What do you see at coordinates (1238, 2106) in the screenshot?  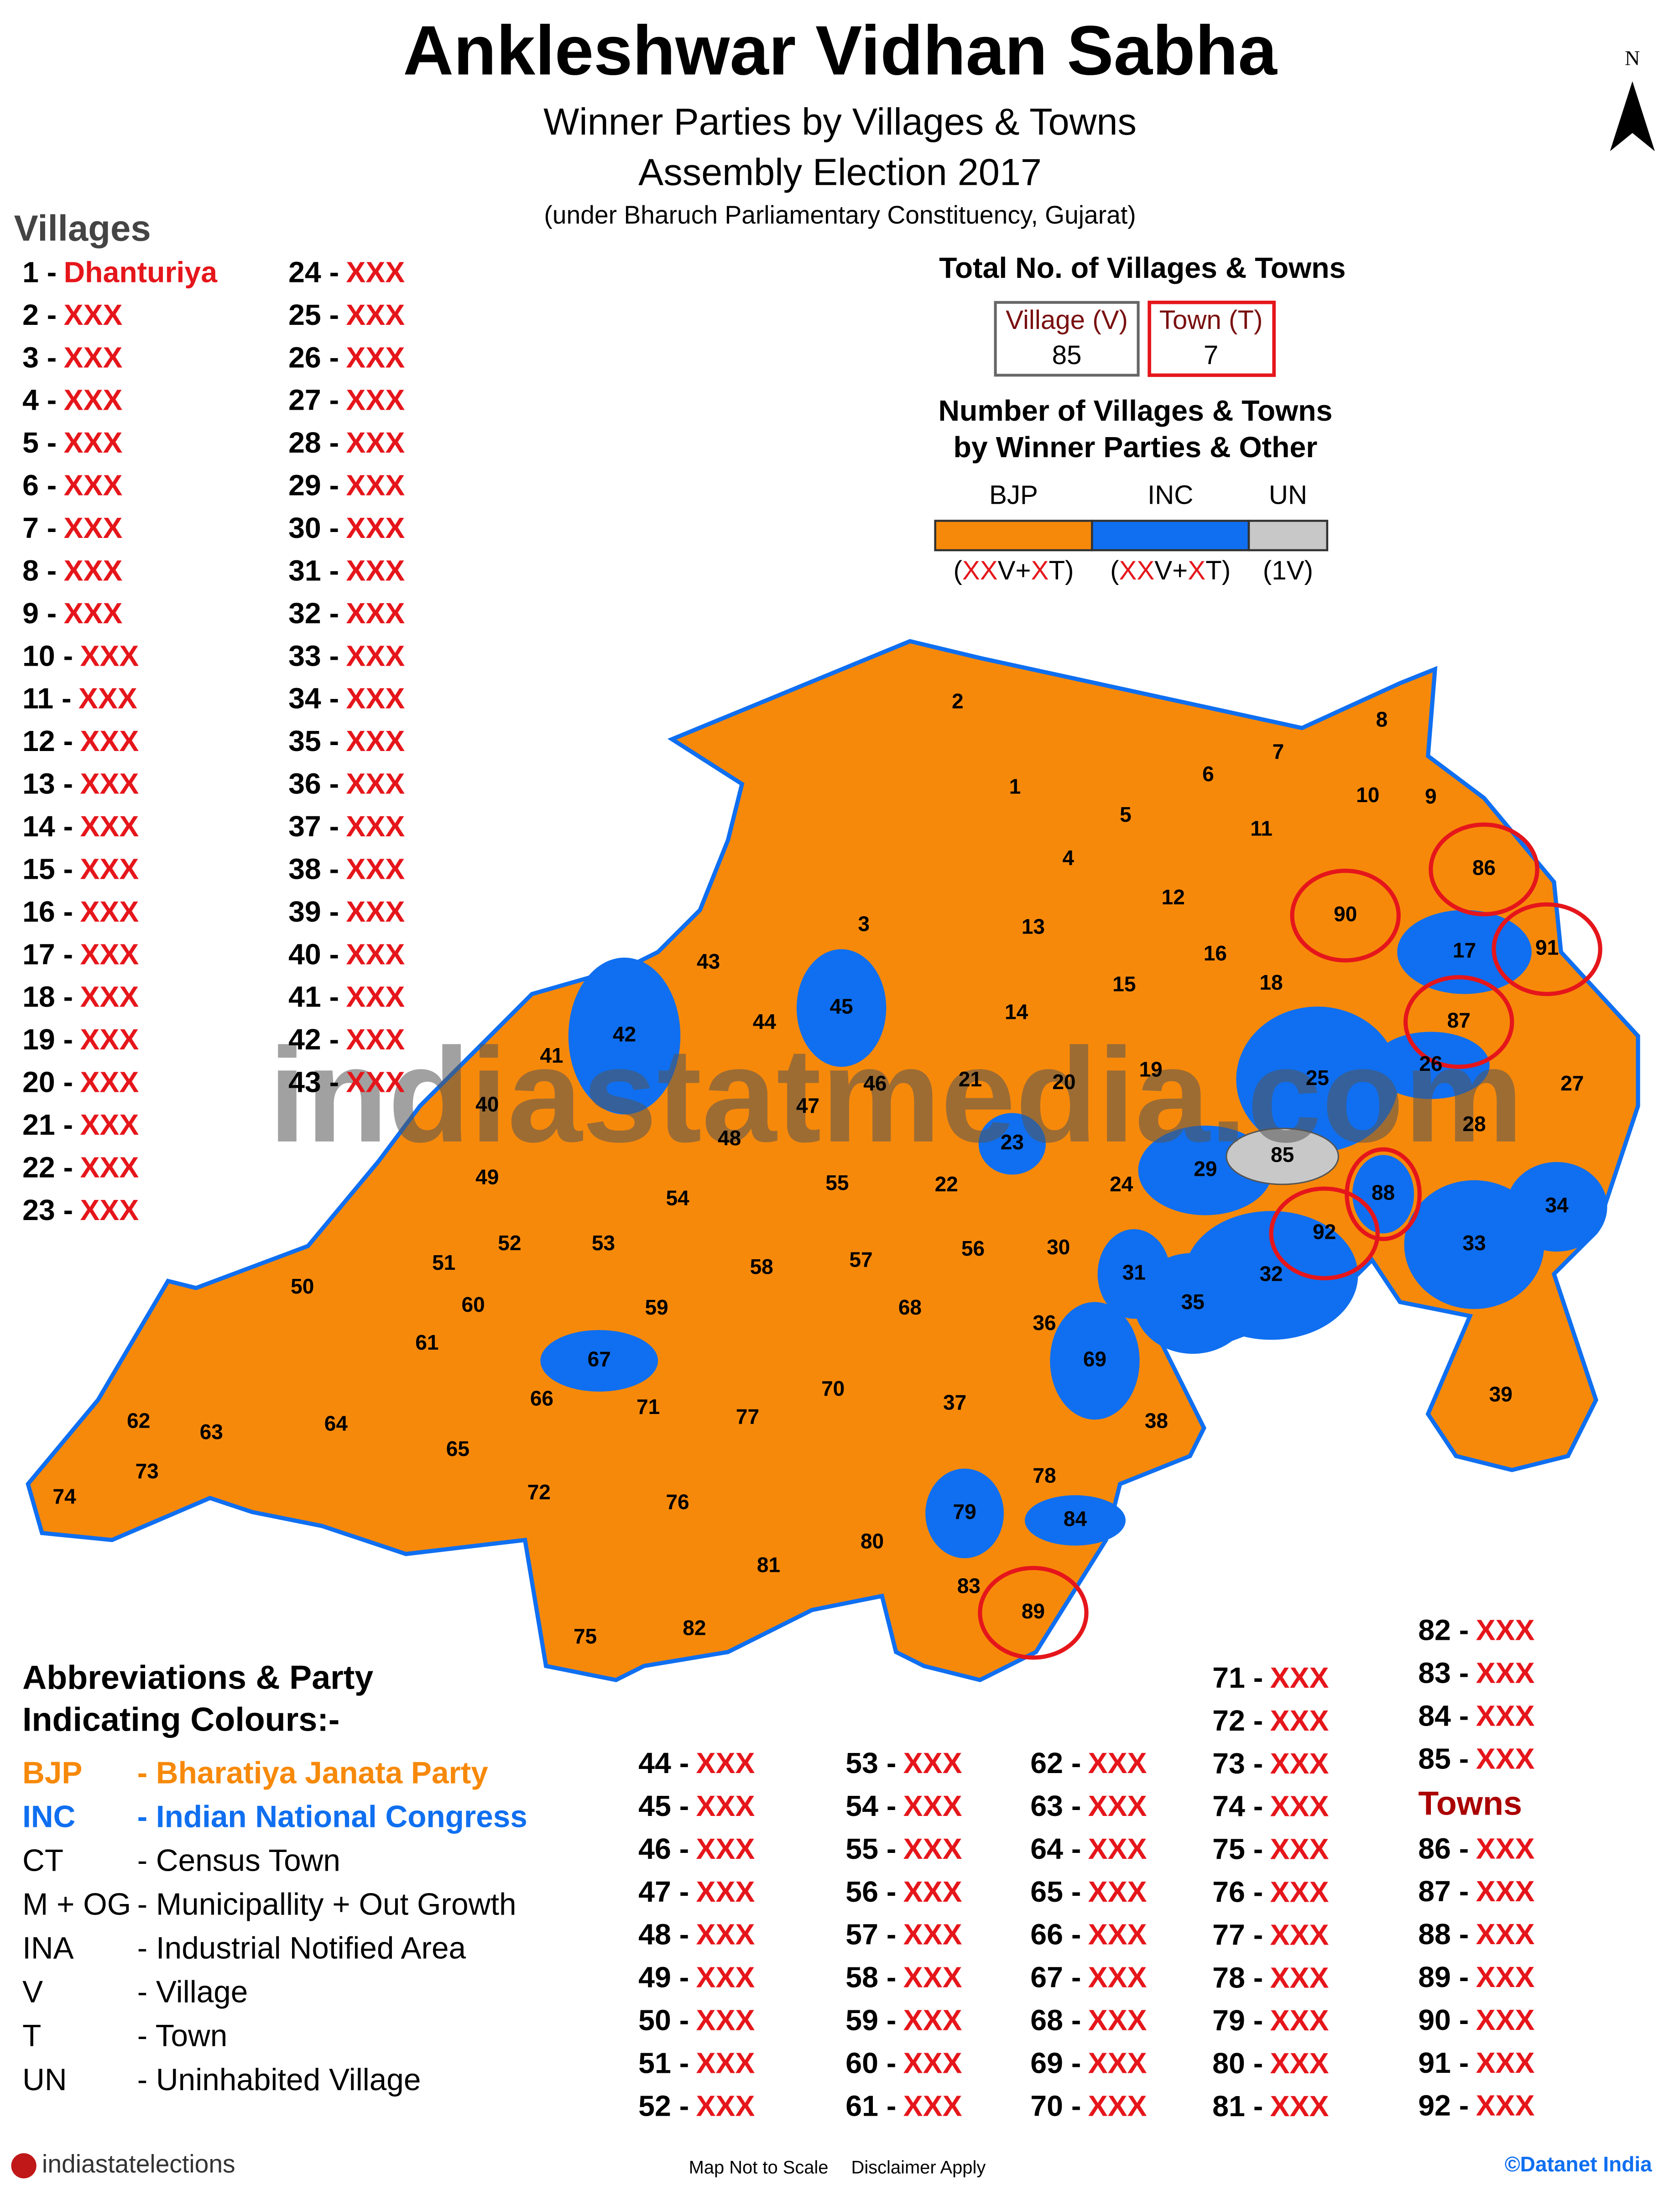 I see `item-number: 81 -` at bounding box center [1238, 2106].